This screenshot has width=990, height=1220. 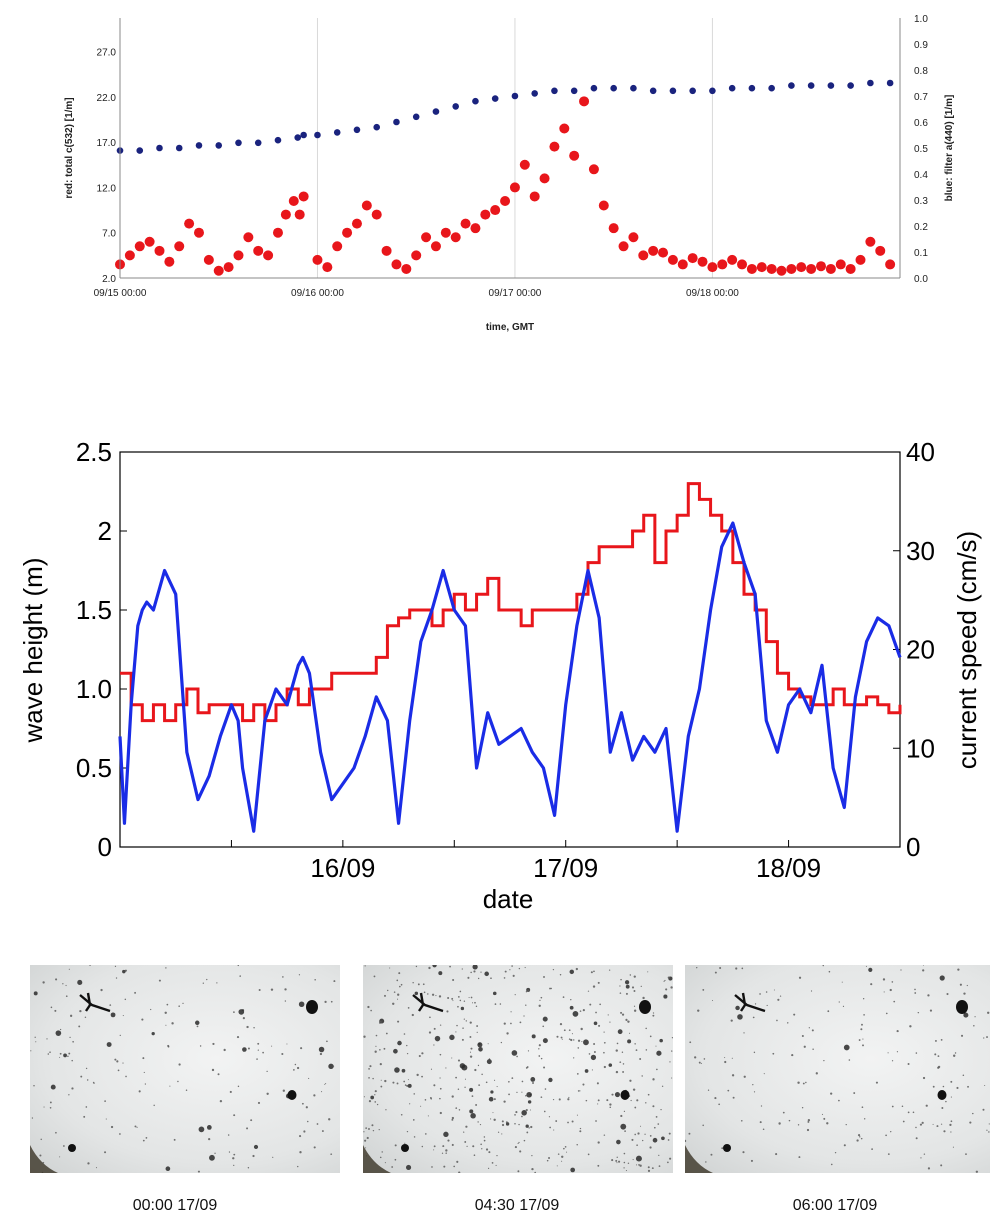 What do you see at coordinates (44, 1159) in the screenshot?
I see `corner-shadow` at bounding box center [44, 1159].